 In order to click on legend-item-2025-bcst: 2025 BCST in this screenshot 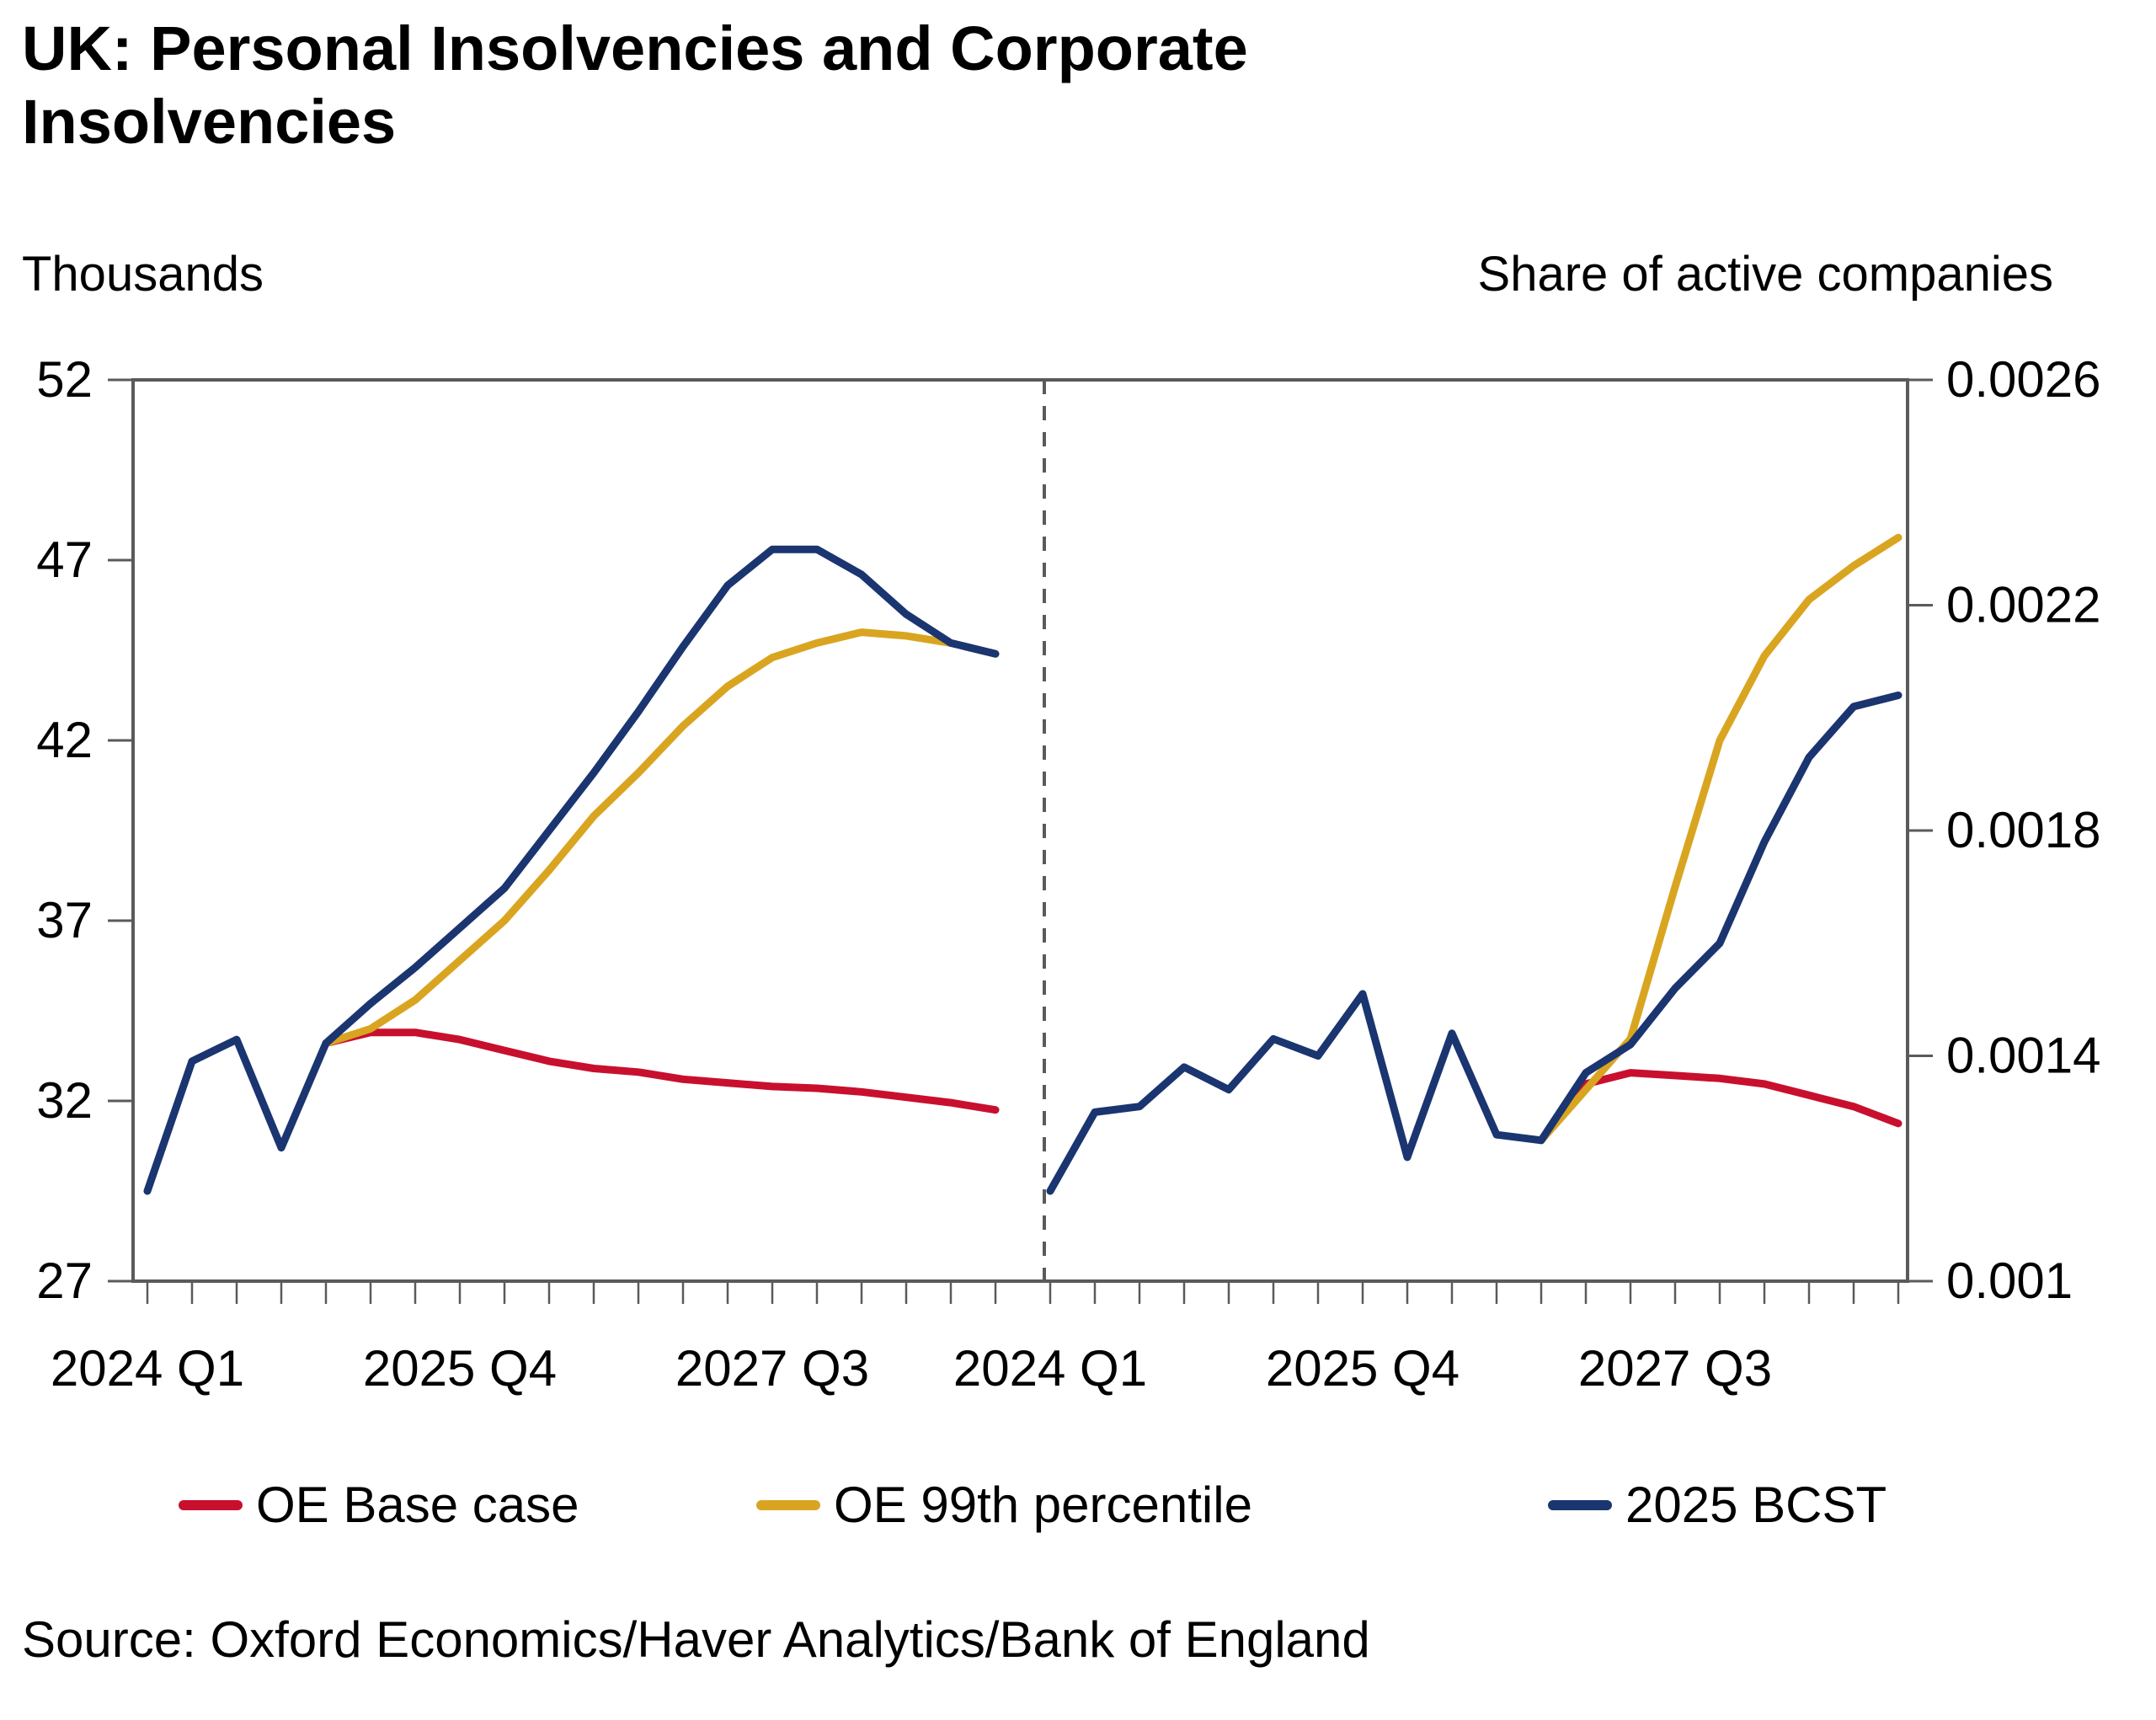, I will do `click(1717, 1505)`.